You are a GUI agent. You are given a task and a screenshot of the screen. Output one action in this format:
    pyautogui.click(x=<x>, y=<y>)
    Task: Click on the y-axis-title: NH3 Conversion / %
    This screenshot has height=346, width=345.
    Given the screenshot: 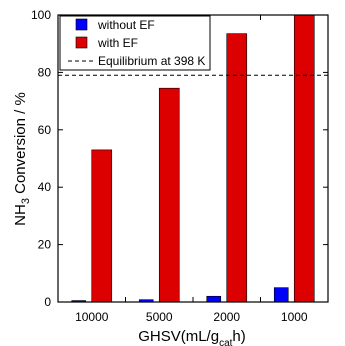 What is the action you would take?
    pyautogui.click(x=22, y=159)
    